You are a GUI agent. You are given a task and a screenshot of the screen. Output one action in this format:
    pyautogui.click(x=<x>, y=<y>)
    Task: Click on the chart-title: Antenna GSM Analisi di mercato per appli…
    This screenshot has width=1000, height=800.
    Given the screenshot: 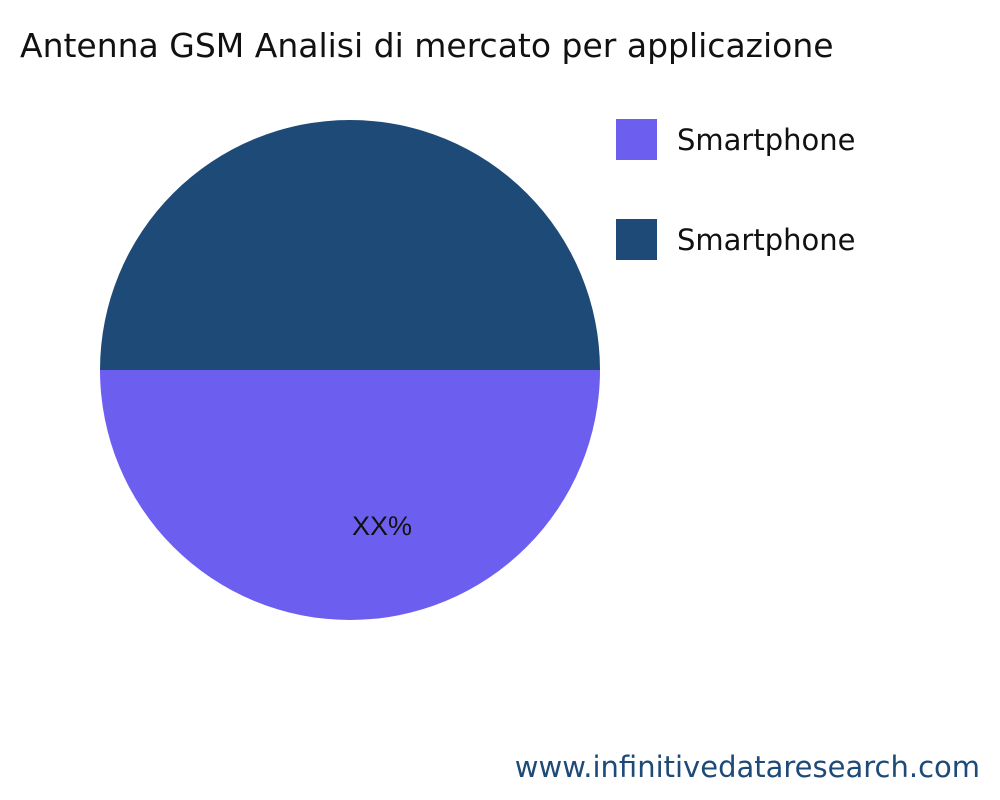 What is the action you would take?
    pyautogui.click(x=427, y=45)
    